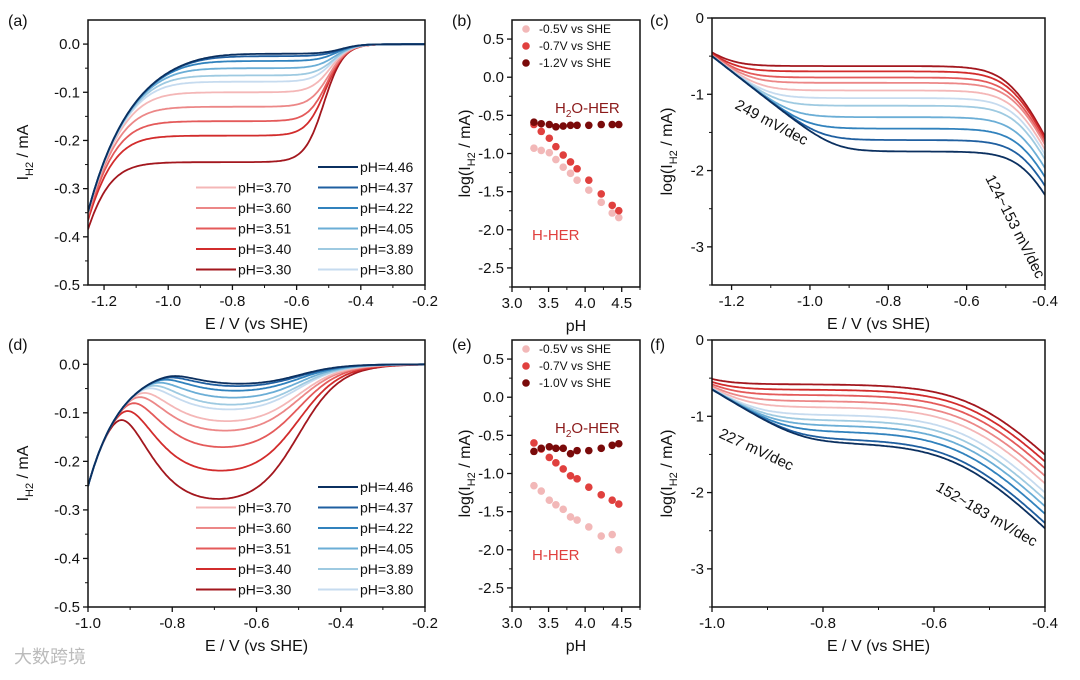 The width and height of the screenshot is (1080, 680). I want to click on y-tick-label: -1, so click(697, 94).